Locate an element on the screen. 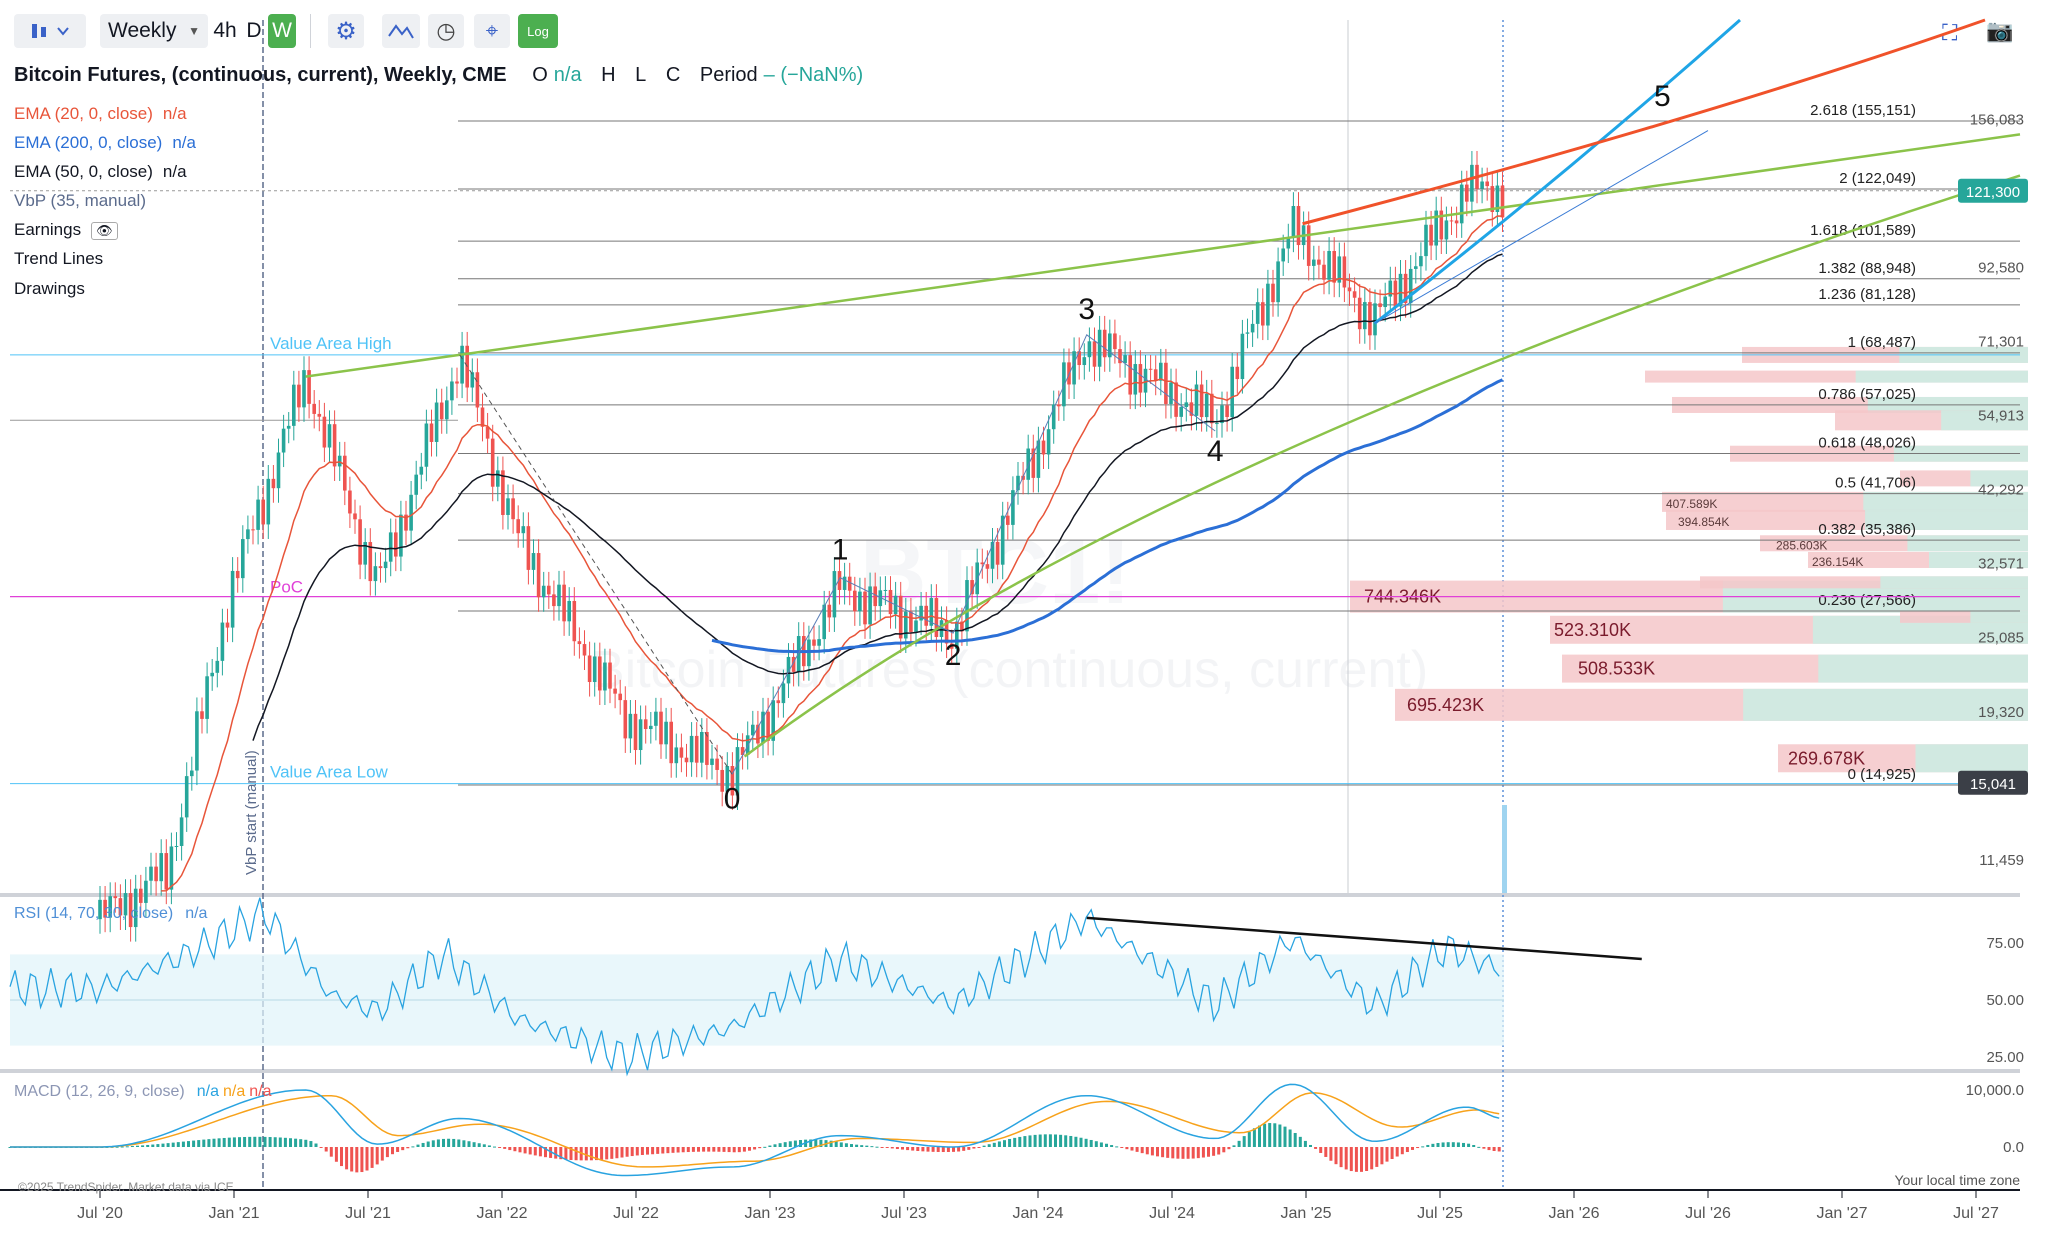 Image resolution: width=2048 pixels, height=1244 pixels. x-axis-tick: Jan '23 is located at coordinates (769, 1213).